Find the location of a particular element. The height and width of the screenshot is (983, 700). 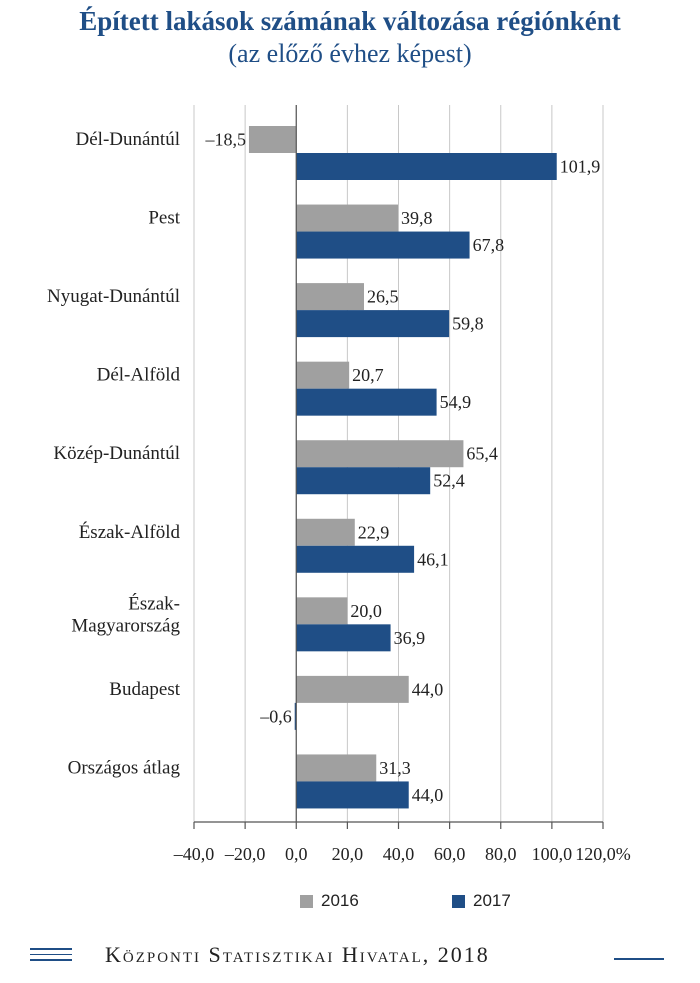

category-label: Budapest is located at coordinates (144, 689).